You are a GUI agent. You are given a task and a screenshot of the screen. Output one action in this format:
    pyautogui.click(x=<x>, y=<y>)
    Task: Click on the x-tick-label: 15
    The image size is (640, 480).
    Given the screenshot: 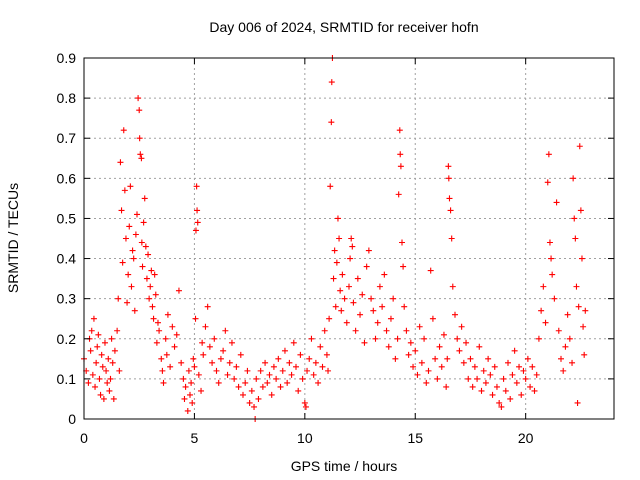 What is the action you would take?
    pyautogui.click(x=415, y=438)
    